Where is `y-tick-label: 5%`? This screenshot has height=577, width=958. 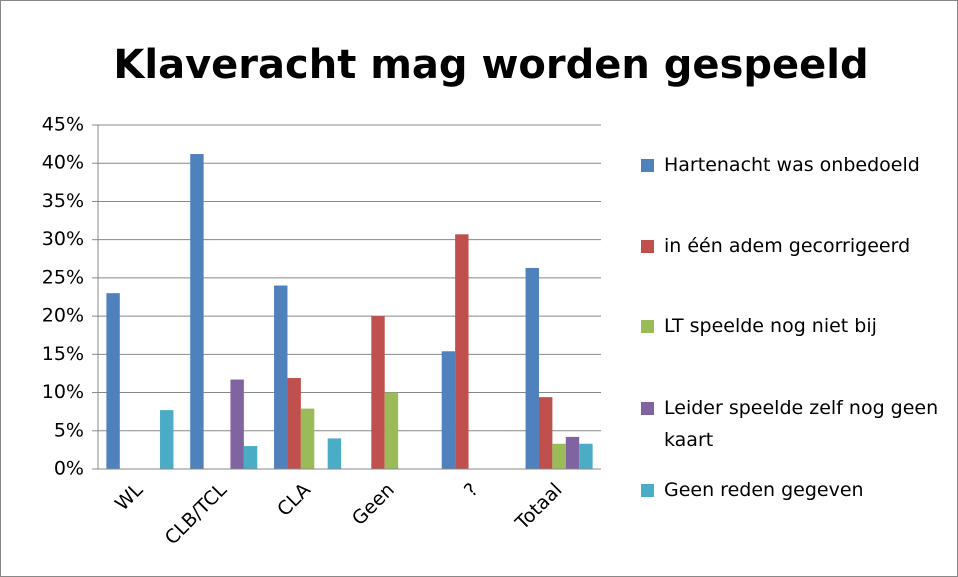 y-tick-label: 5% is located at coordinates (69, 430).